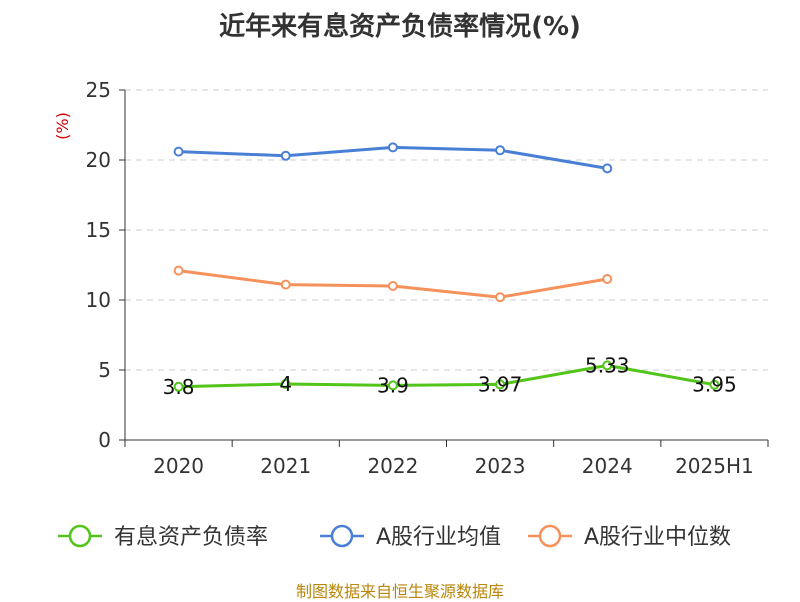  I want to click on data-label: 3.8, so click(179, 387).